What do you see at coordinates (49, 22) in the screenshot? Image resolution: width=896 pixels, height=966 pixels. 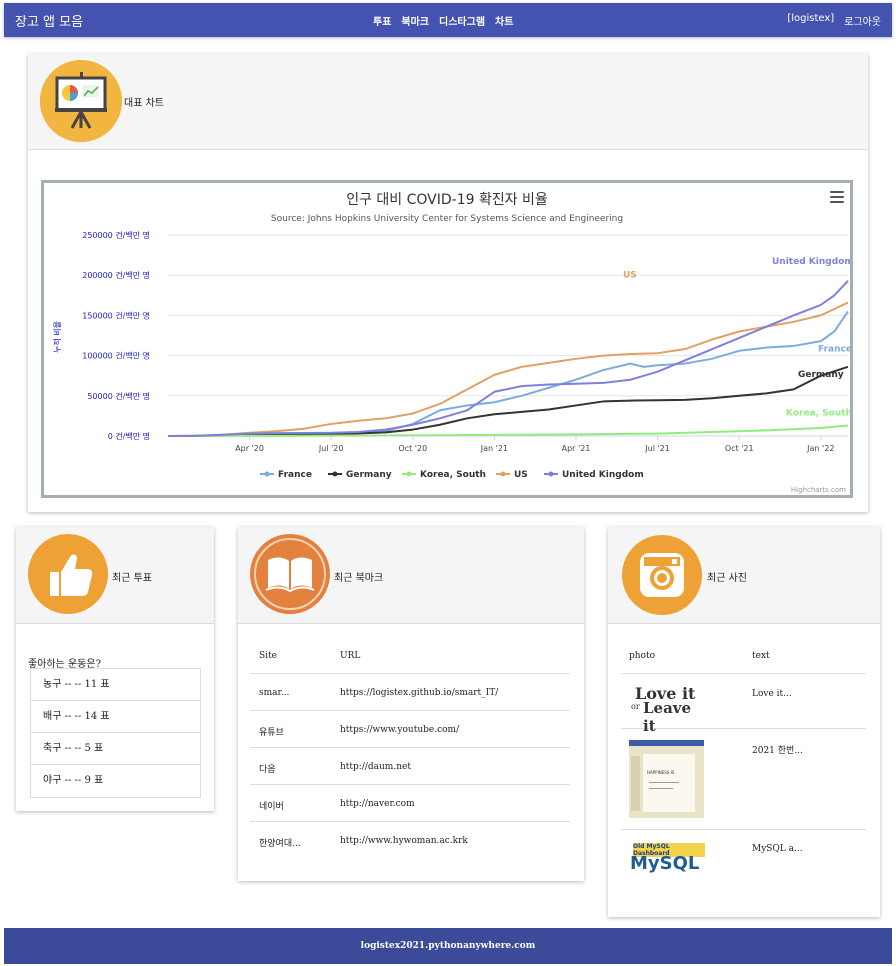 I see `brand-title: 장고 앱 모음` at bounding box center [49, 22].